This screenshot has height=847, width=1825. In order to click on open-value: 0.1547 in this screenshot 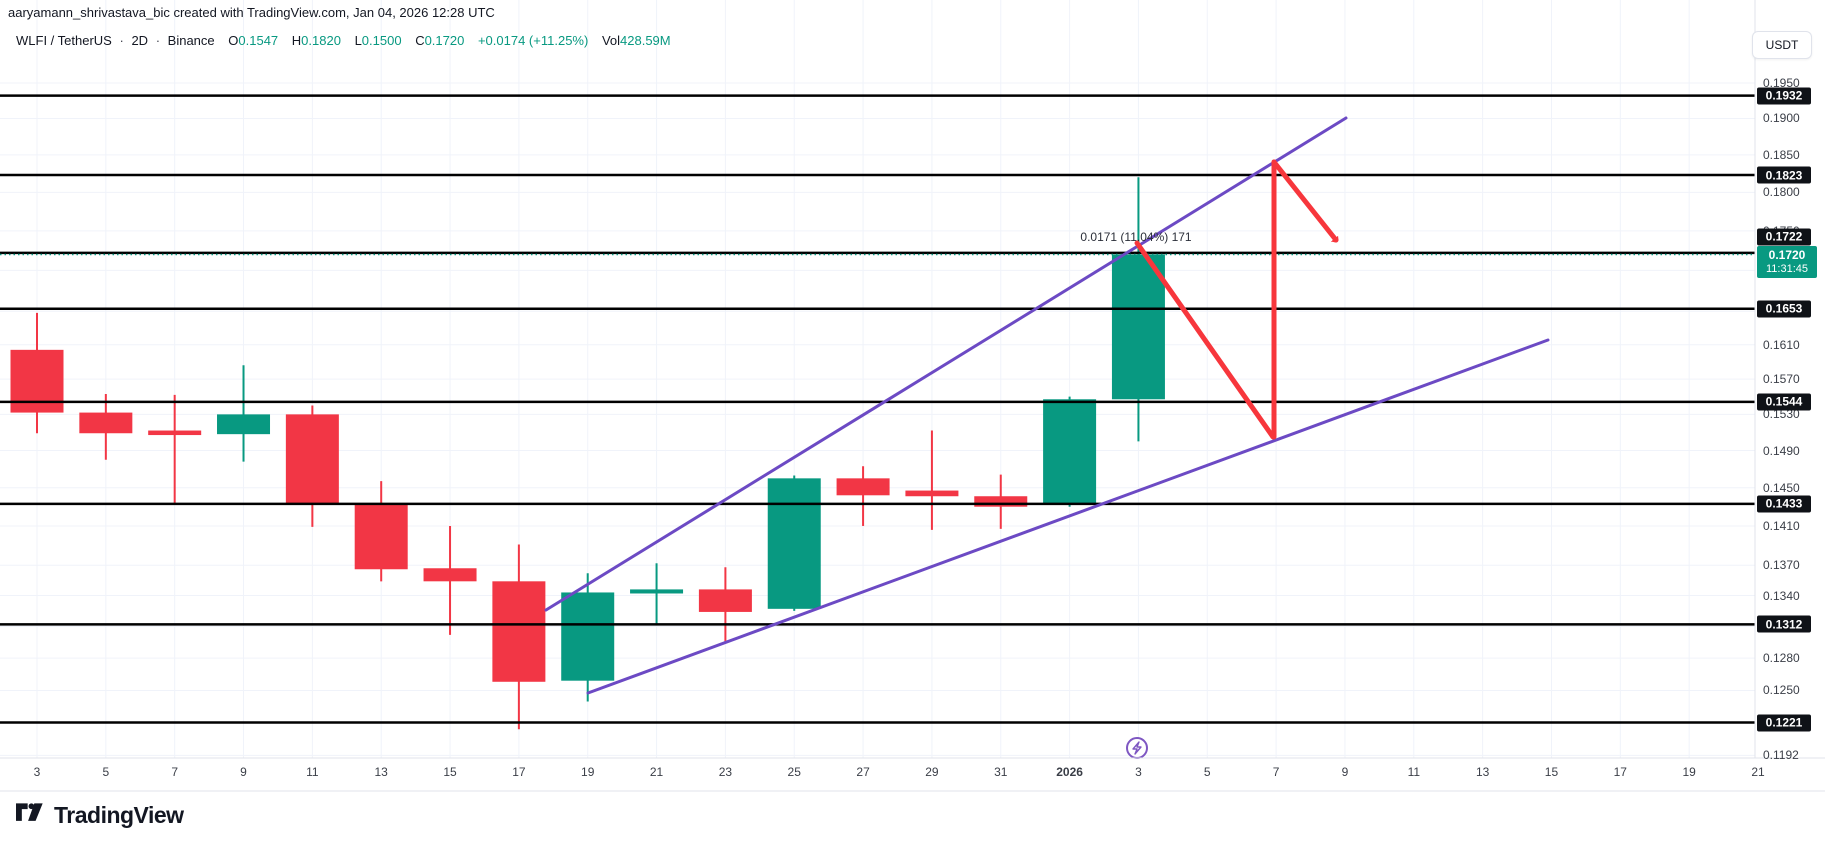, I will do `click(258, 40)`.